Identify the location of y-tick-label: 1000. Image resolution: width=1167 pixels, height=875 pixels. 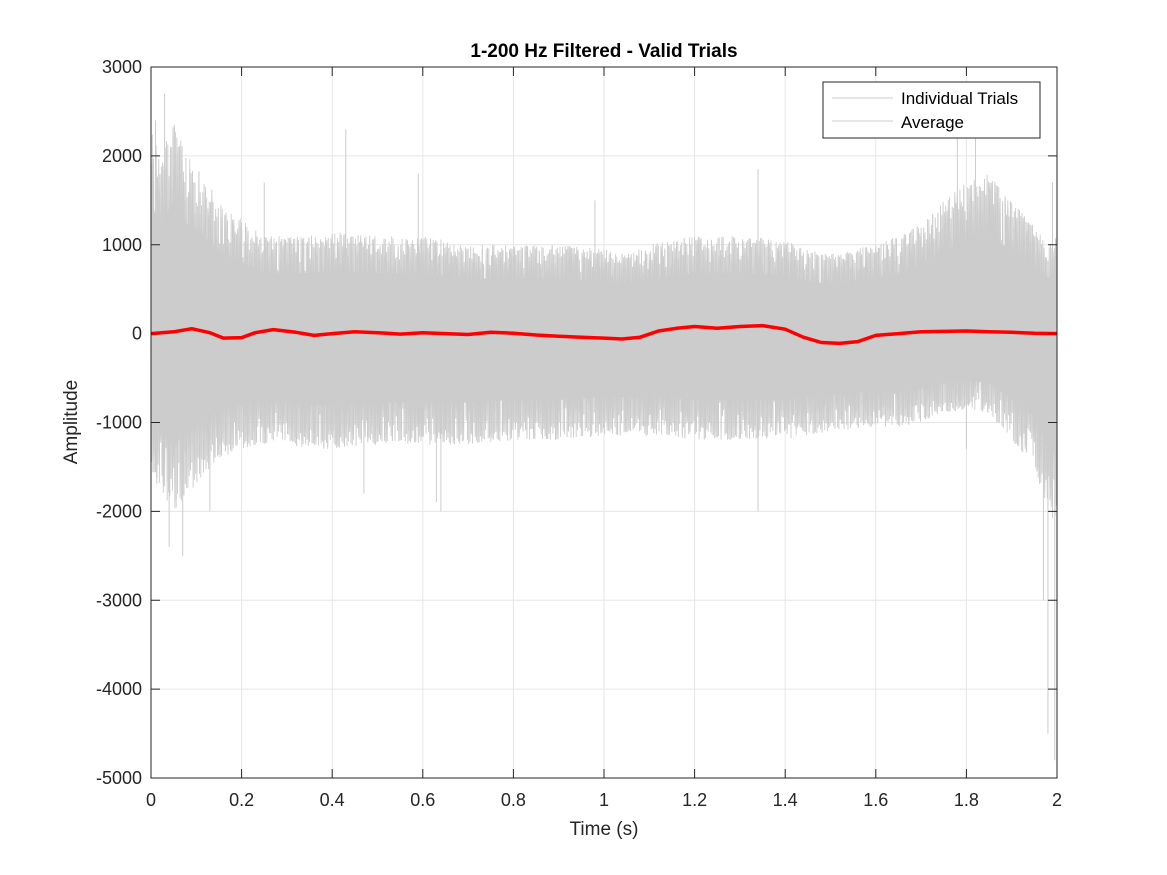
(122, 245).